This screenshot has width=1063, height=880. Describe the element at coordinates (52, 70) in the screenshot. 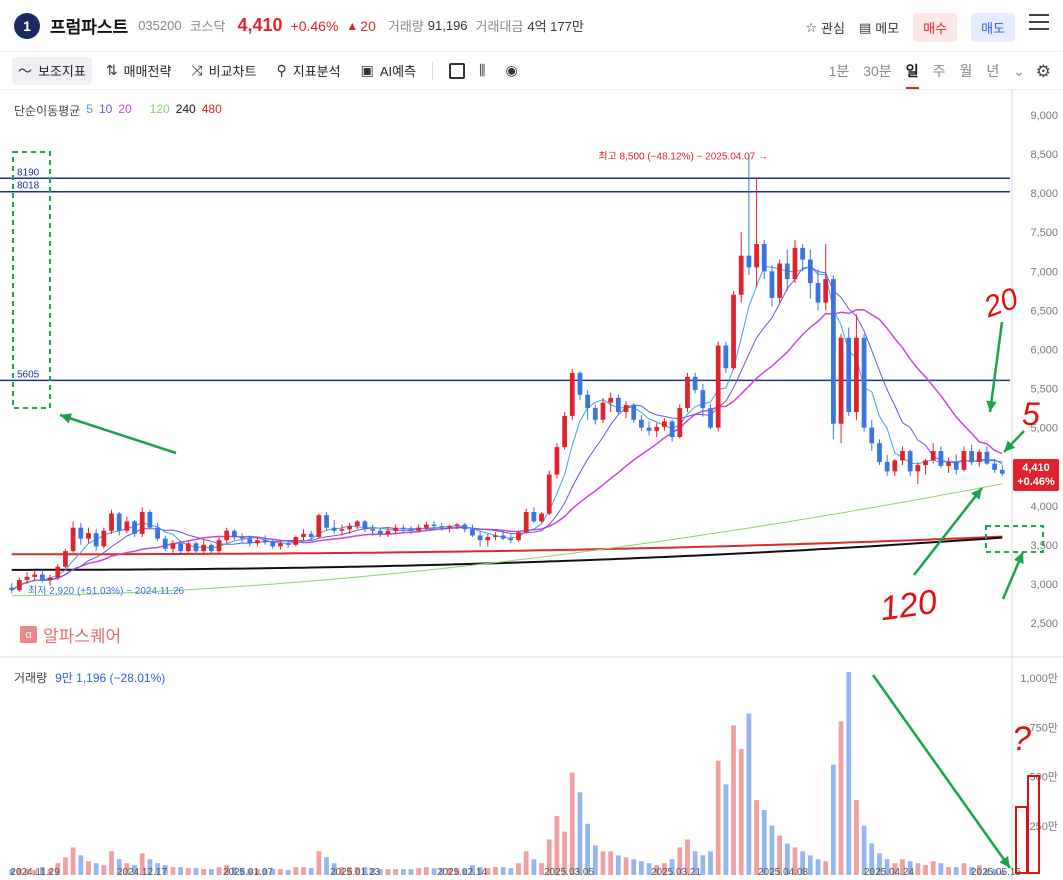

I see `indicators-button: 〜 보조지표` at that location.